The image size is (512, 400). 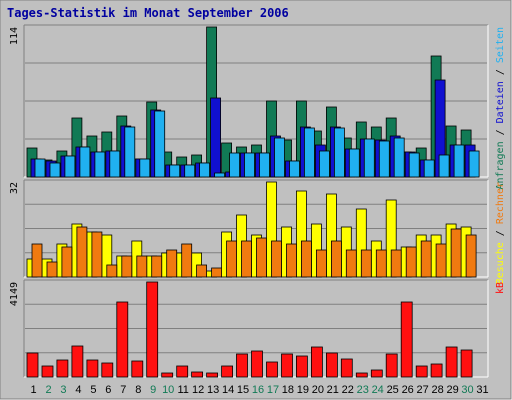 I want to click on day-label-26: 26, so click(x=408, y=390).